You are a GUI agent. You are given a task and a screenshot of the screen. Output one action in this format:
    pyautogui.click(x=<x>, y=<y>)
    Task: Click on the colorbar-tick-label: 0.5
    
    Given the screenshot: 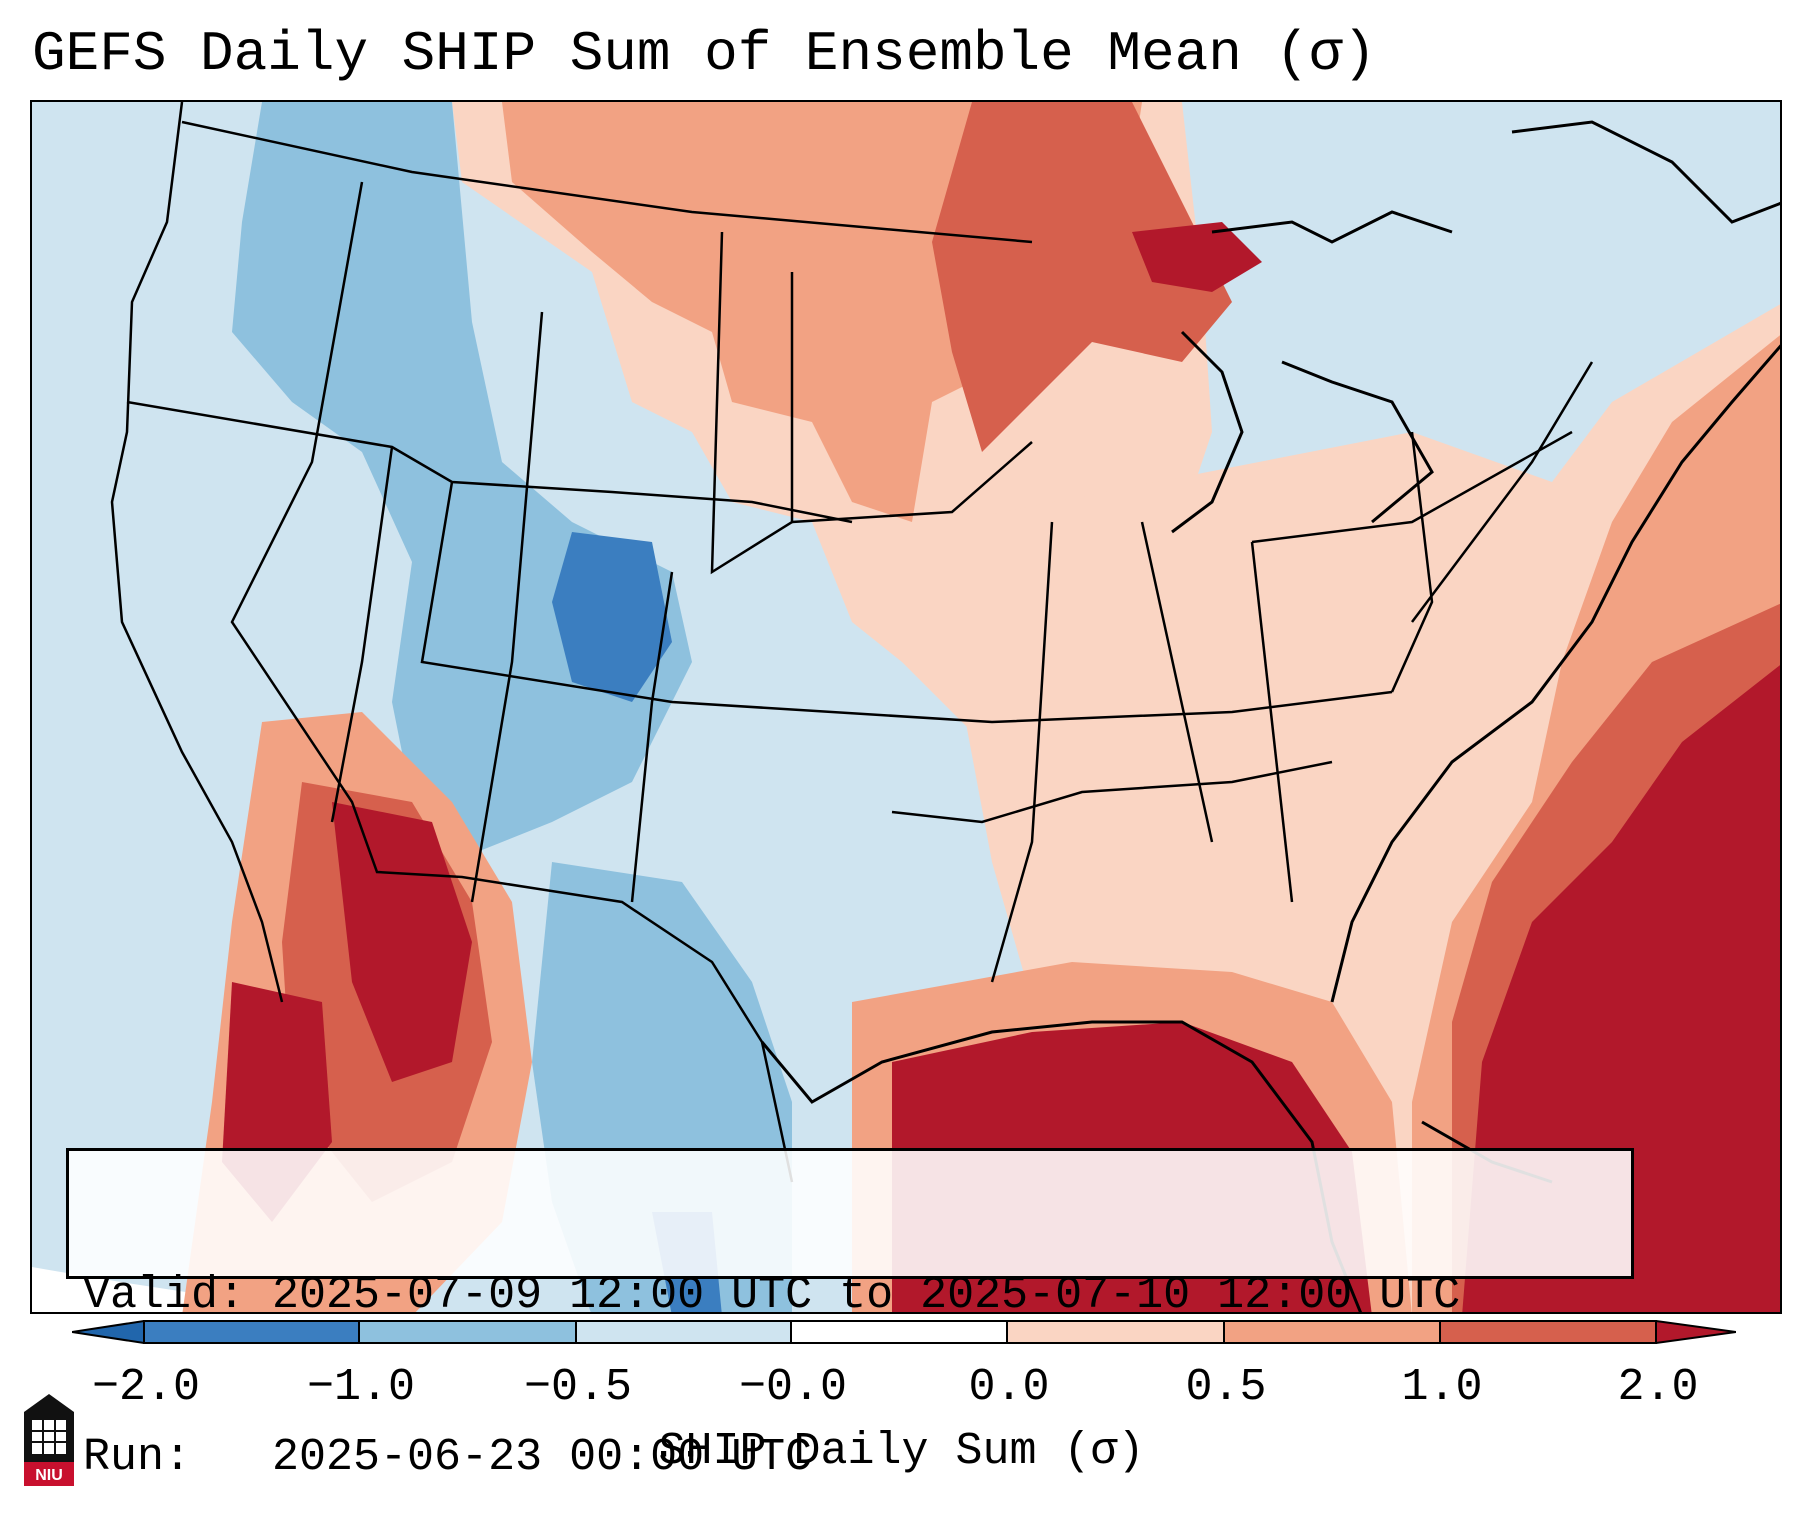 What is the action you would take?
    pyautogui.click(x=1226, y=1387)
    